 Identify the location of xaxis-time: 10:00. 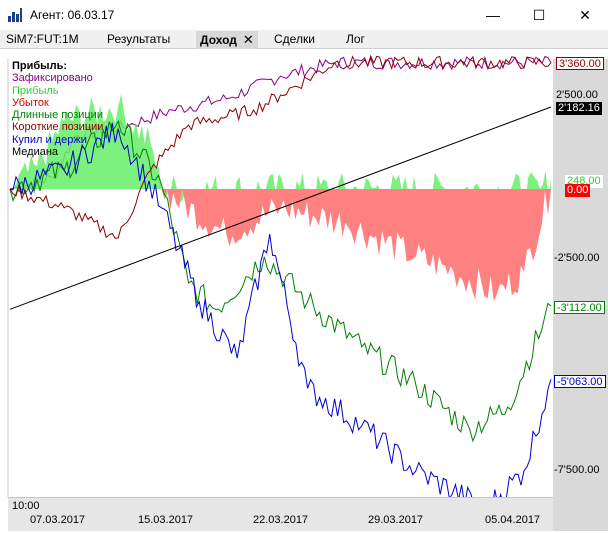
(26, 506).